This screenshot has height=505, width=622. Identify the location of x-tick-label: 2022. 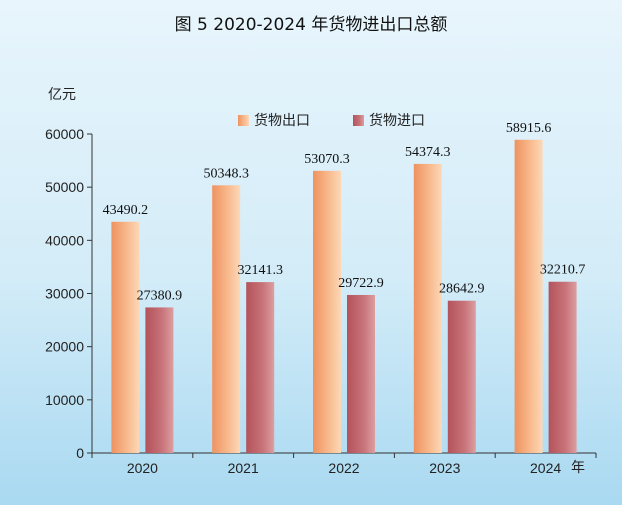
(343, 468).